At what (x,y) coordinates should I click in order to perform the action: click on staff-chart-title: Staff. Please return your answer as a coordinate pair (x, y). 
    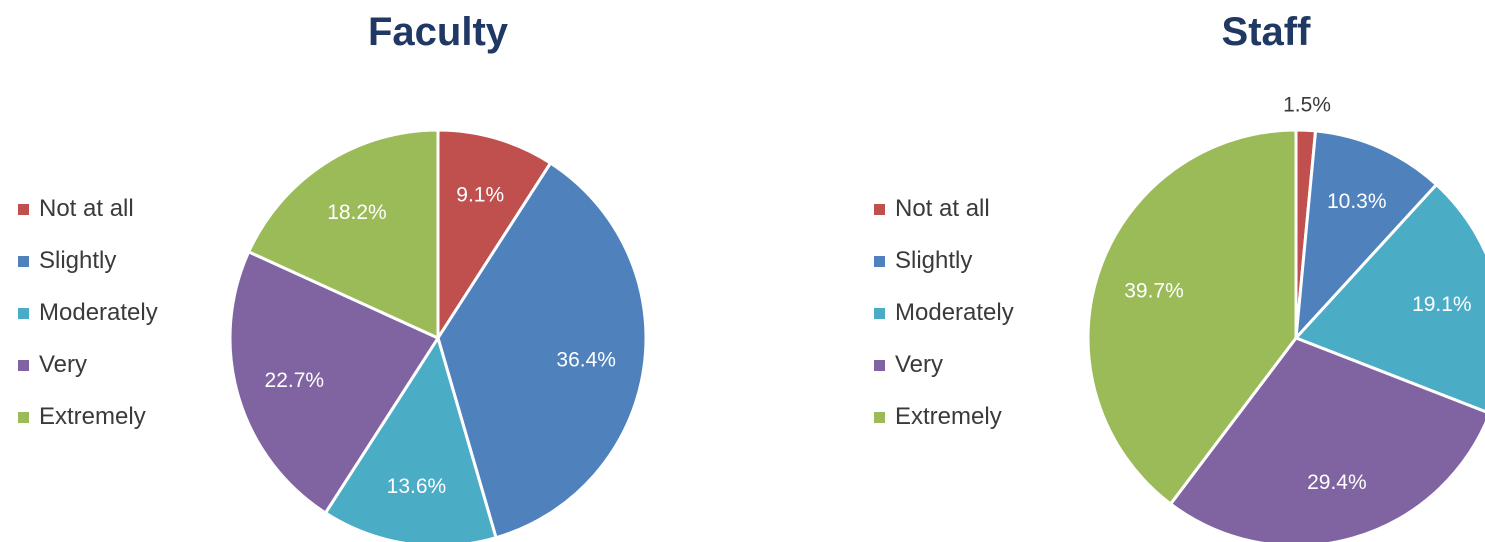
    Looking at the image, I should click on (1266, 32).